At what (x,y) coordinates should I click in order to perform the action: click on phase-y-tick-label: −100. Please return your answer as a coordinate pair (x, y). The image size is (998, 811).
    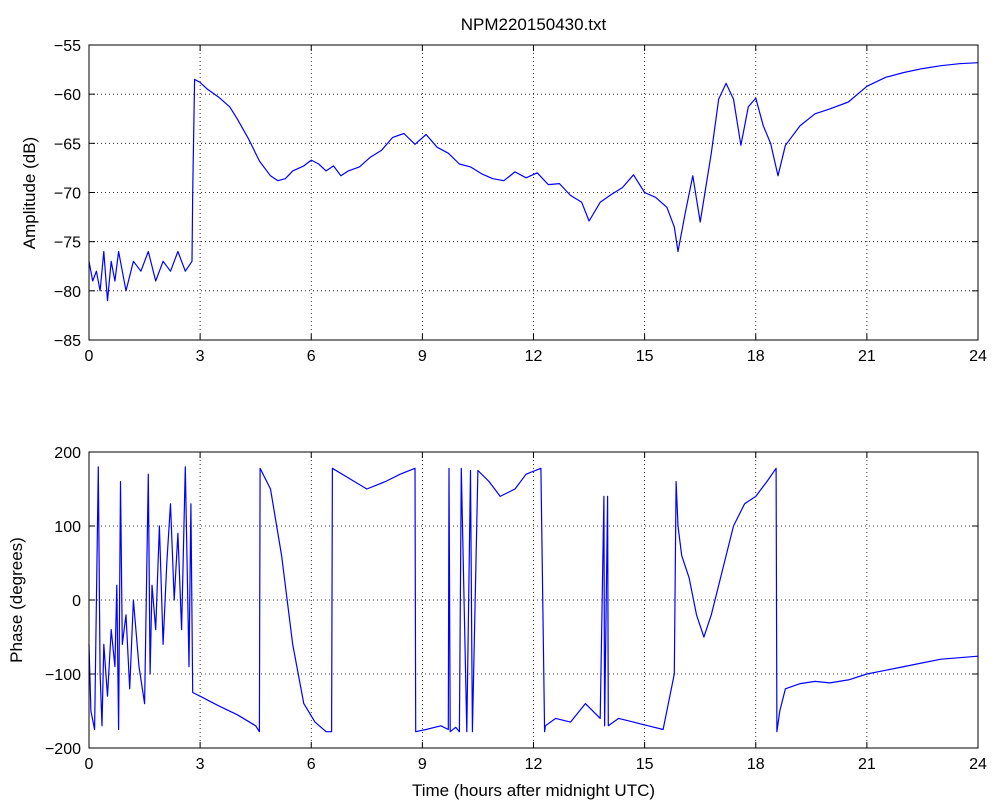
    Looking at the image, I should click on (63, 675).